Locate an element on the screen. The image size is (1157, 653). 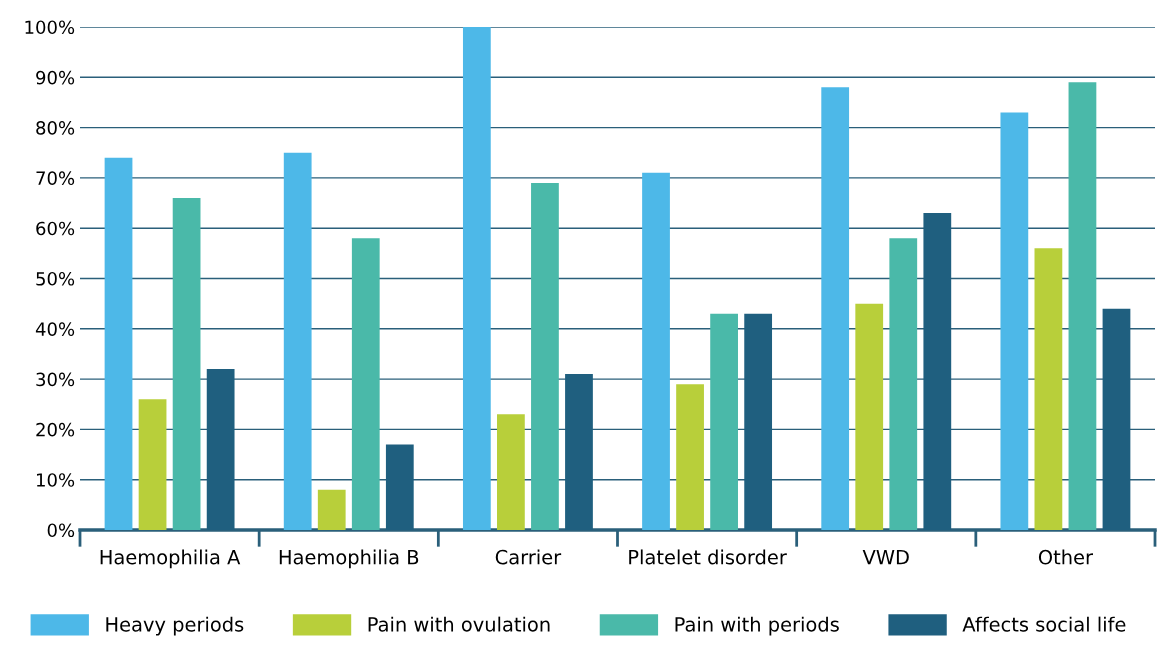
y-tick-label: 20% is located at coordinates (55, 429).